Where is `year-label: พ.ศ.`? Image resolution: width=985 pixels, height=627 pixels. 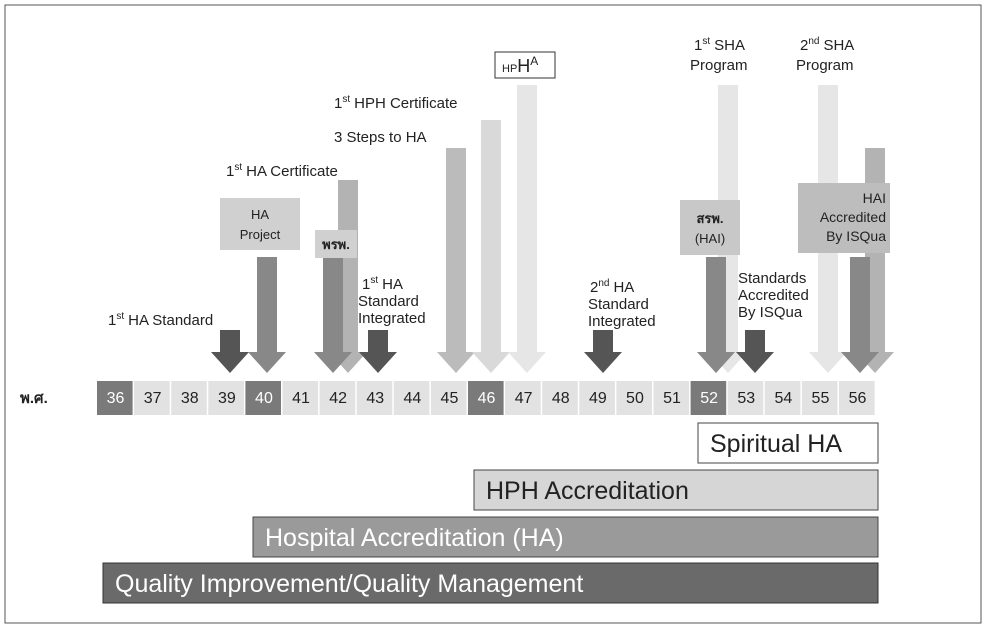
year-label: พ.ศ. is located at coordinates (34, 398).